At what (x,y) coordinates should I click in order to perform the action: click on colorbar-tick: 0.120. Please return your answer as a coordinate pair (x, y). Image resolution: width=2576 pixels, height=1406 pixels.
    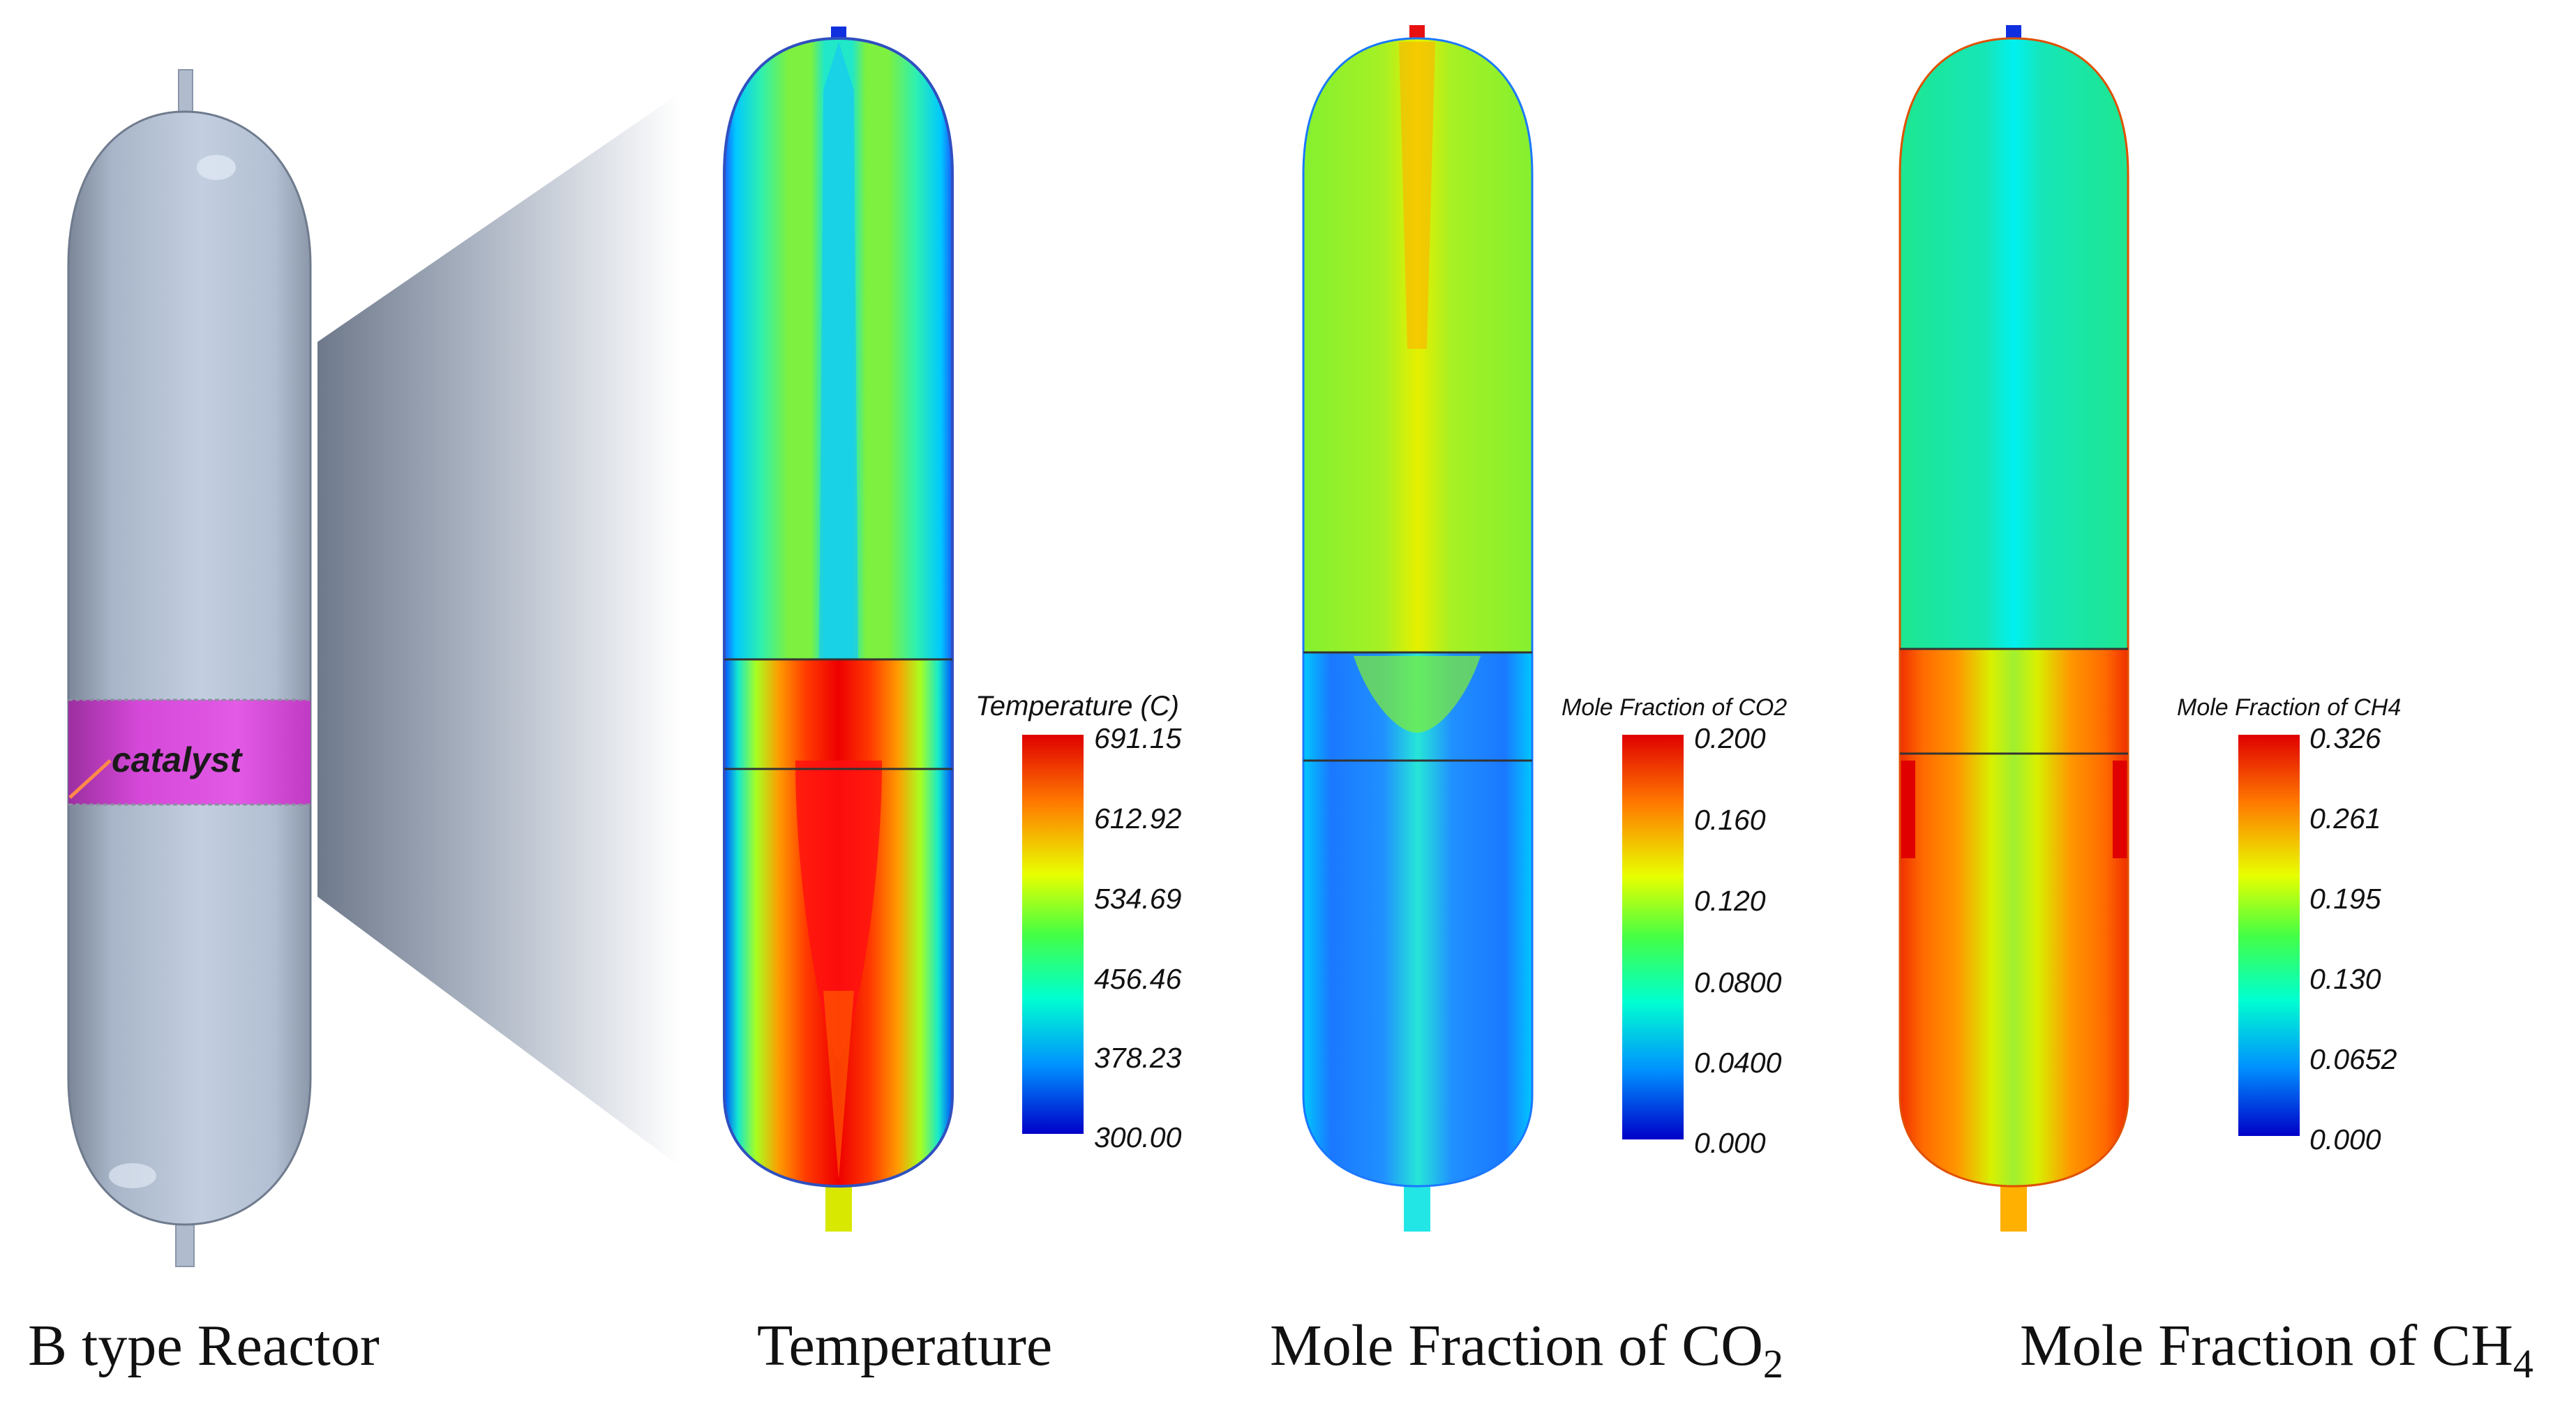
    Looking at the image, I should click on (1730, 901).